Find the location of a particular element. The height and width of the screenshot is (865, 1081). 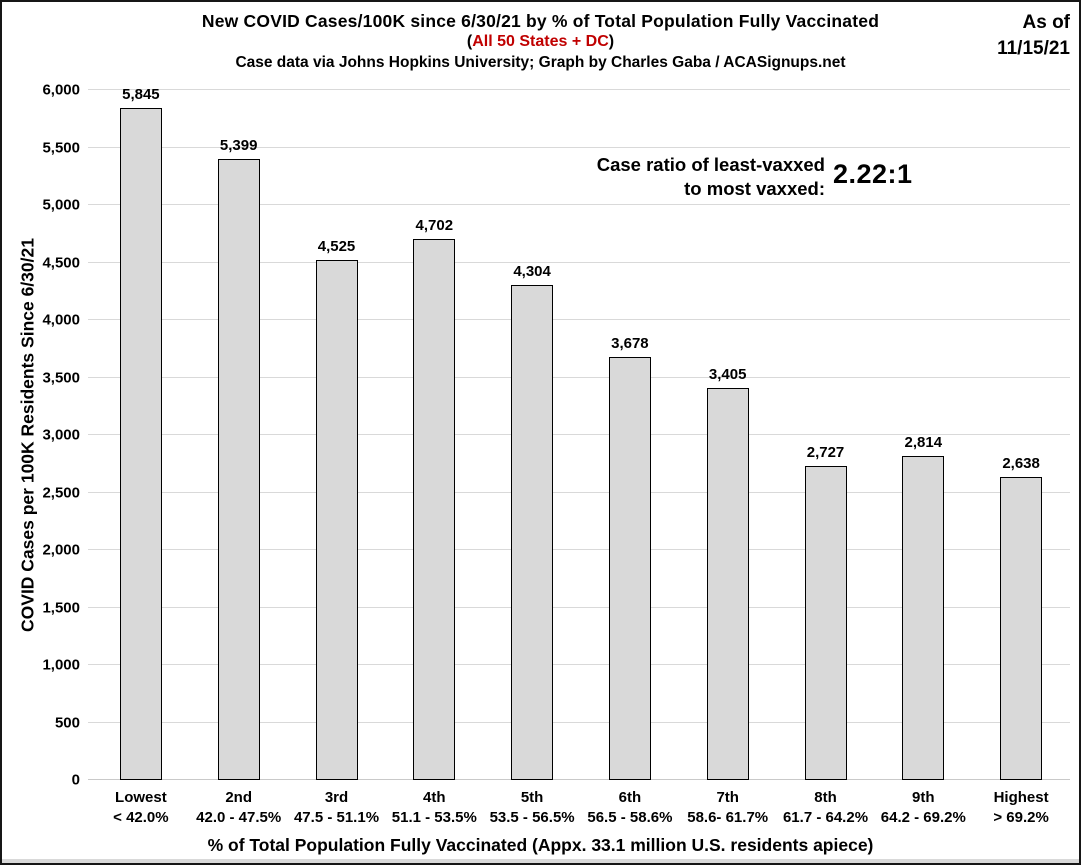

bar-value-label: 5,399 is located at coordinates (238, 146).